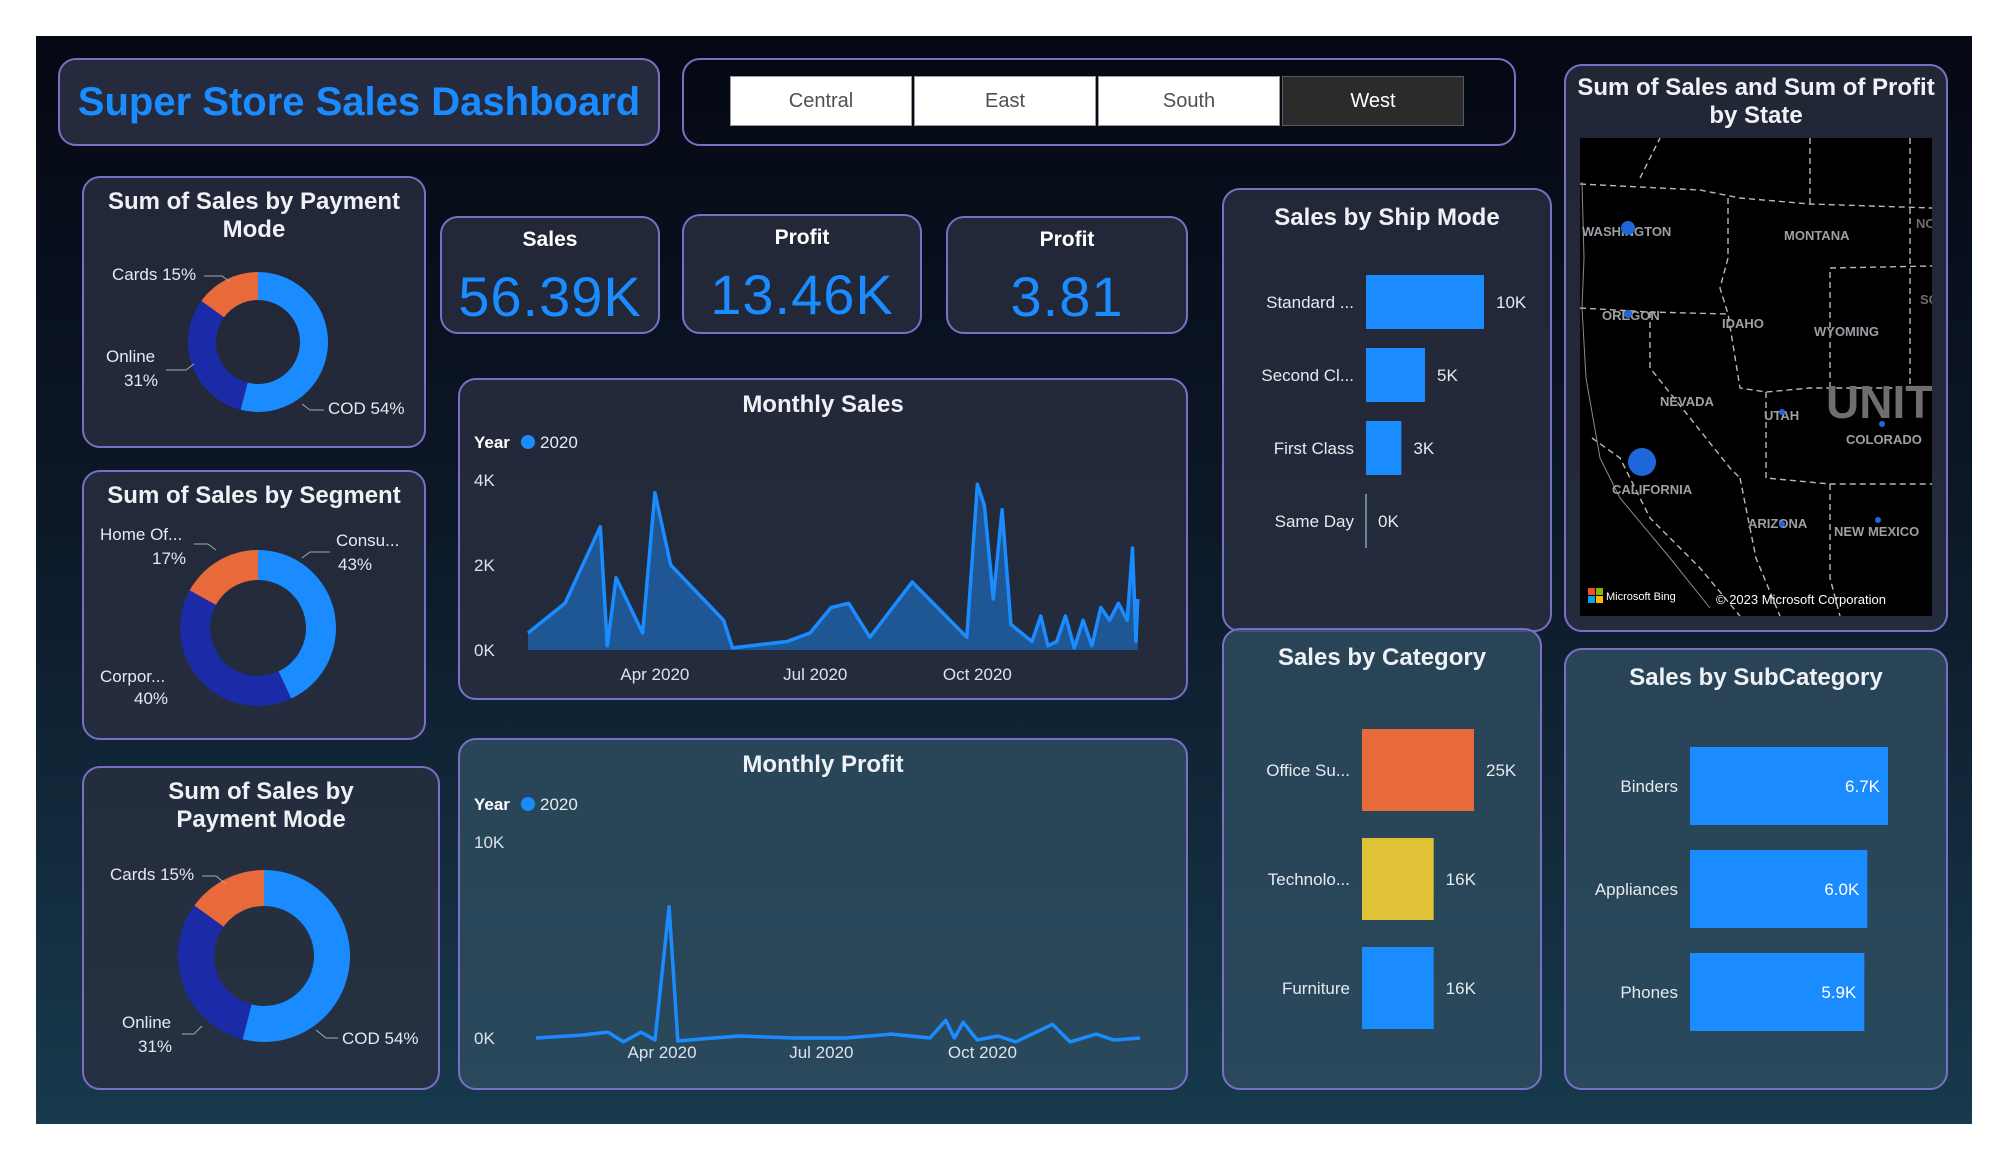  I want to click on state-label: WYOMING, so click(1846, 331).